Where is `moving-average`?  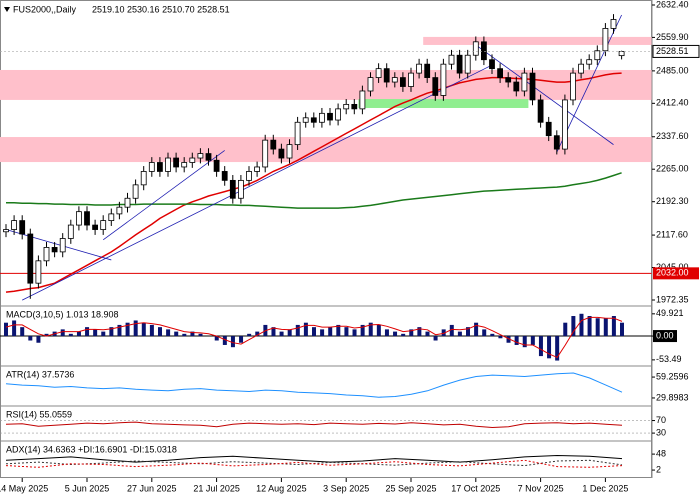 moving-average is located at coordinates (314, 190).